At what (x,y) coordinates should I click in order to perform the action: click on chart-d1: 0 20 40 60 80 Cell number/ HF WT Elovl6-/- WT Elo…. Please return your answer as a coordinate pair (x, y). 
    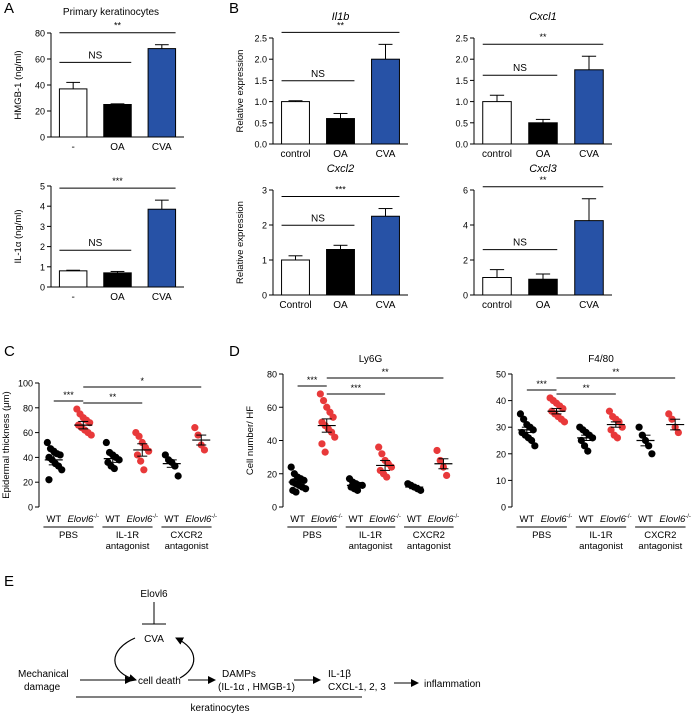
    Looking at the image, I should click on (352, 453).